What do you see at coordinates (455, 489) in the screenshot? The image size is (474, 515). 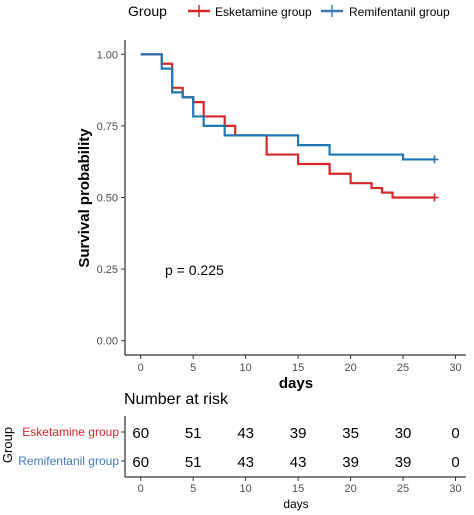 I see `risk-x-tick-label: 30` at bounding box center [455, 489].